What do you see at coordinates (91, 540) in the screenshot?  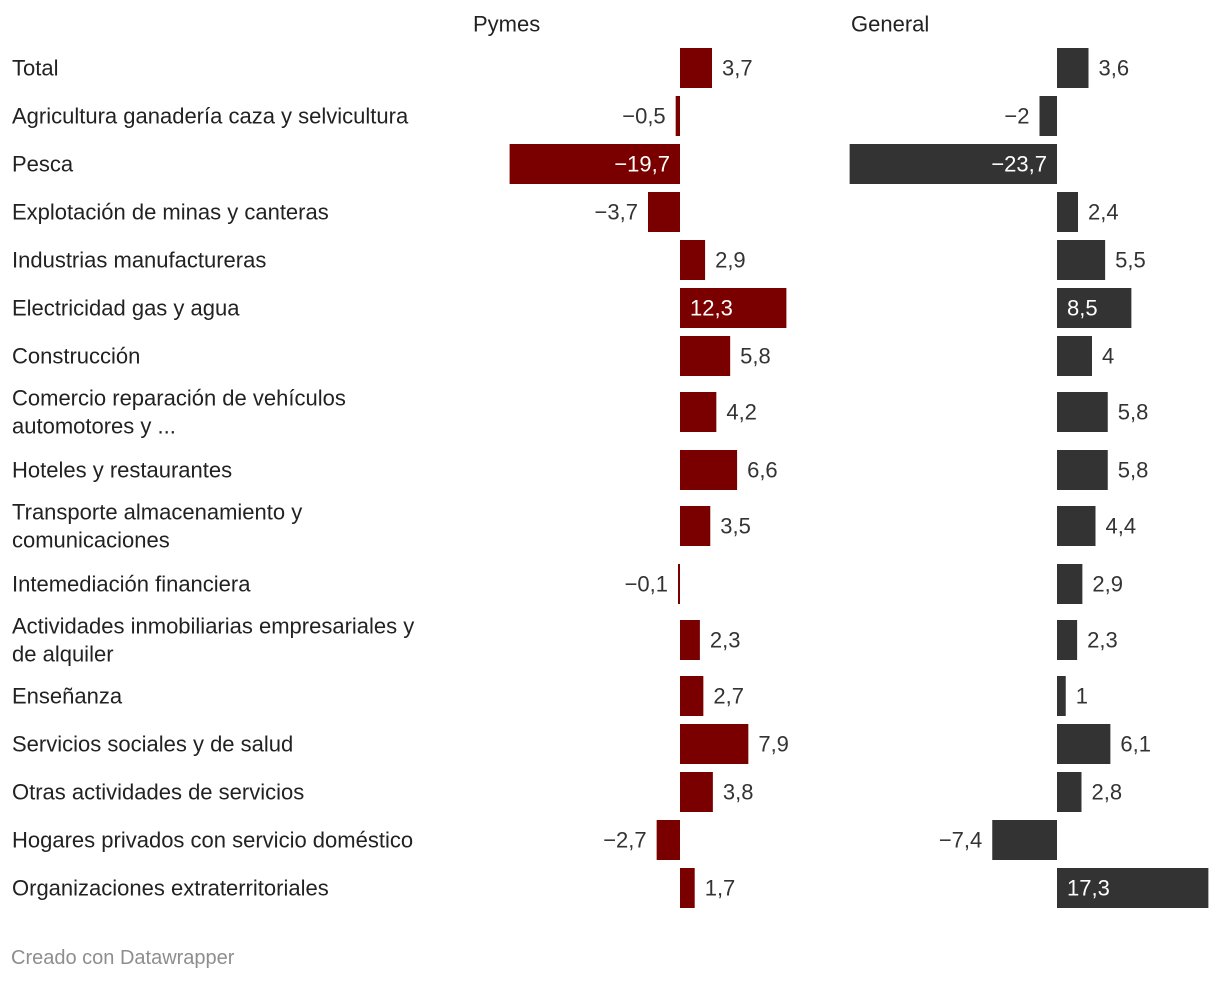 I see `row-label: comunicaciones` at bounding box center [91, 540].